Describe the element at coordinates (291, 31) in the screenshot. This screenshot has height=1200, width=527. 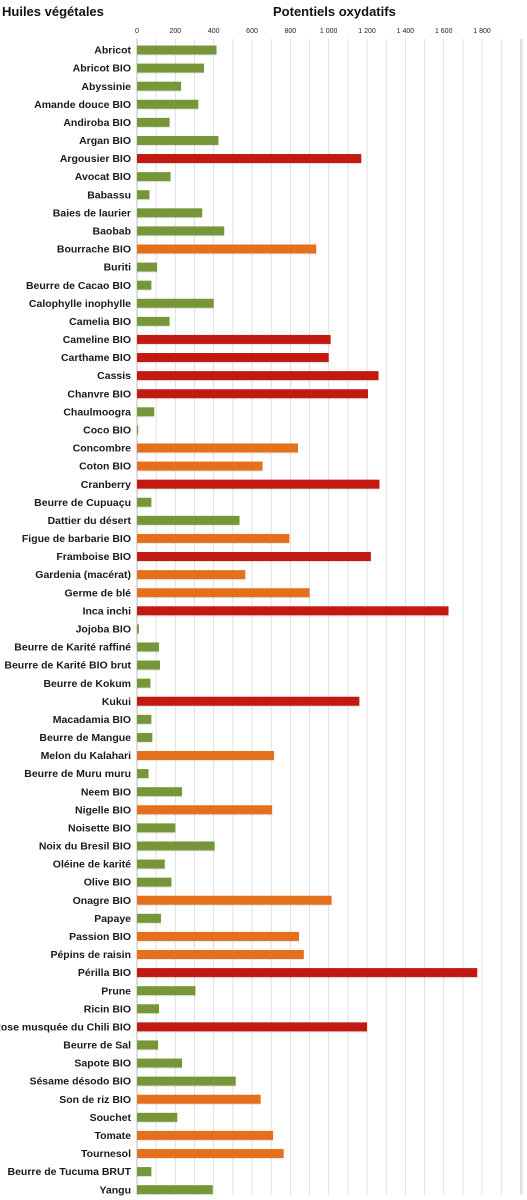
I see `x-tick-label: 800` at that location.